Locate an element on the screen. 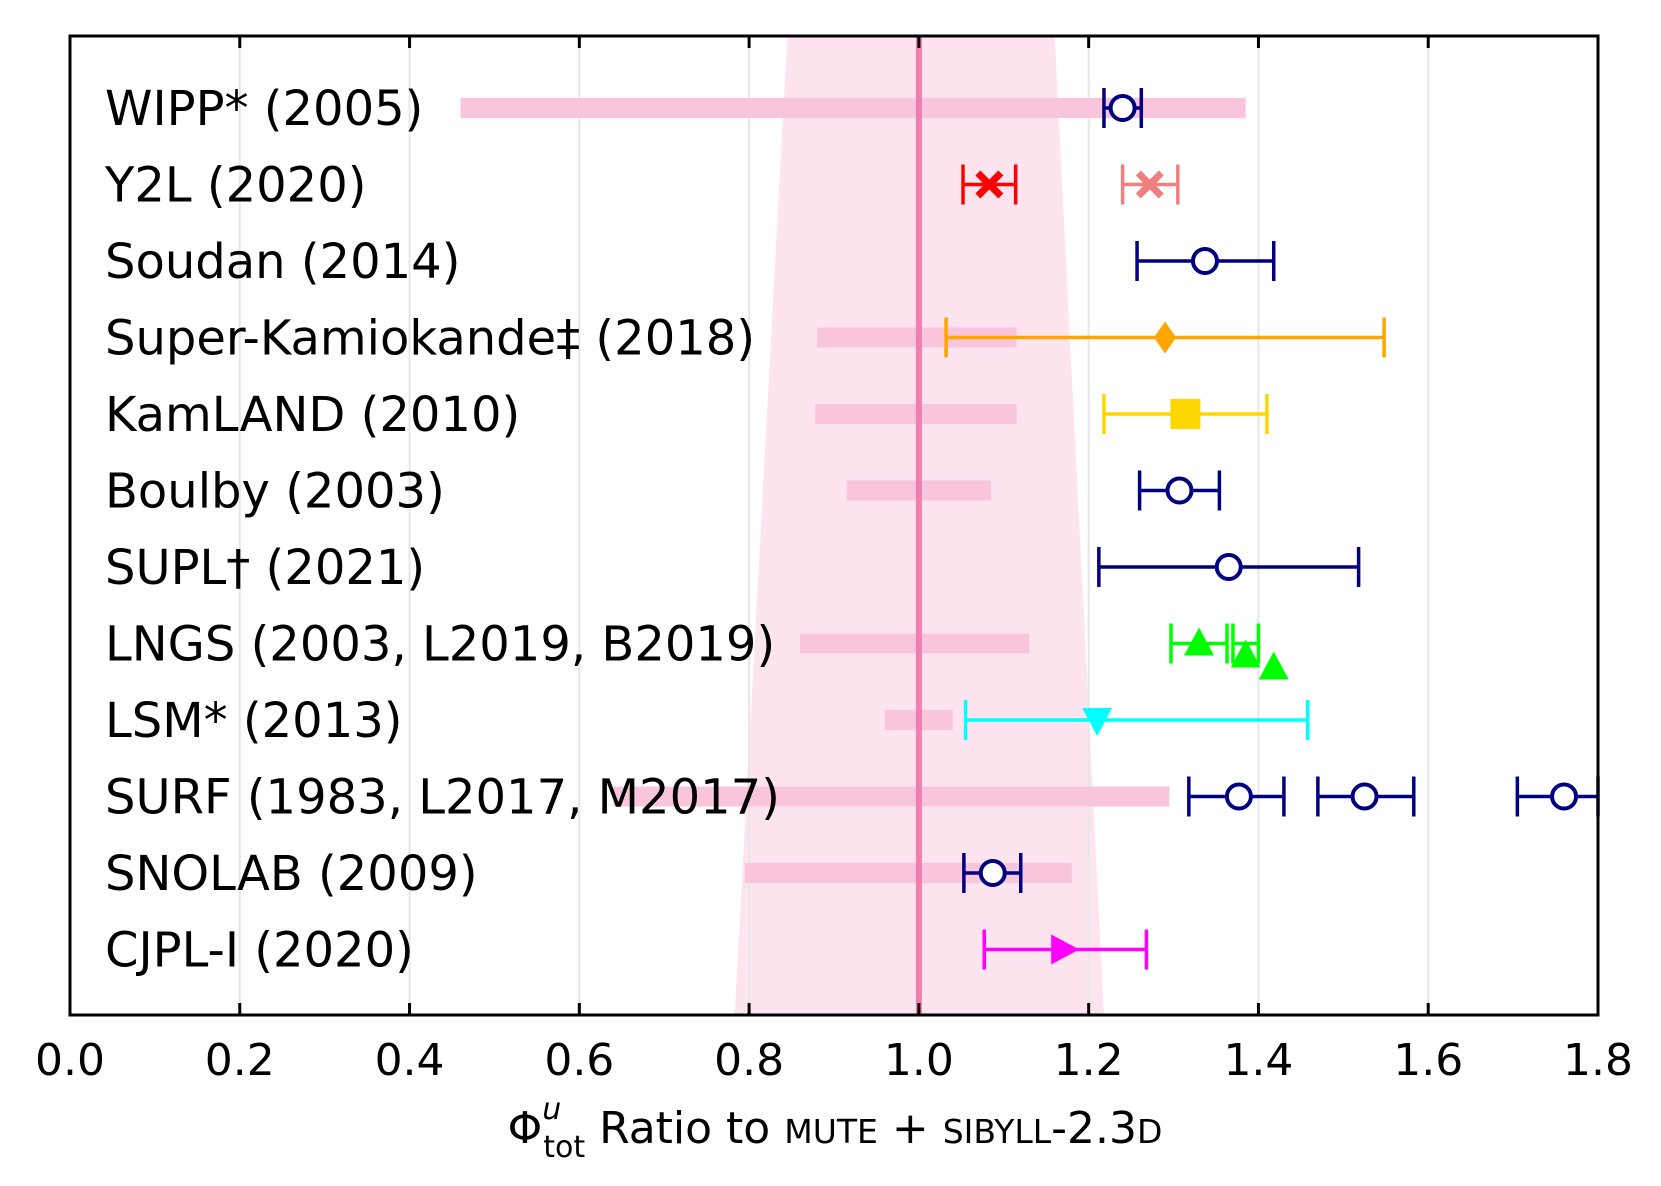 This screenshot has height=1186, width=1661. x-tick-label: 0.0 is located at coordinates (70, 1060).